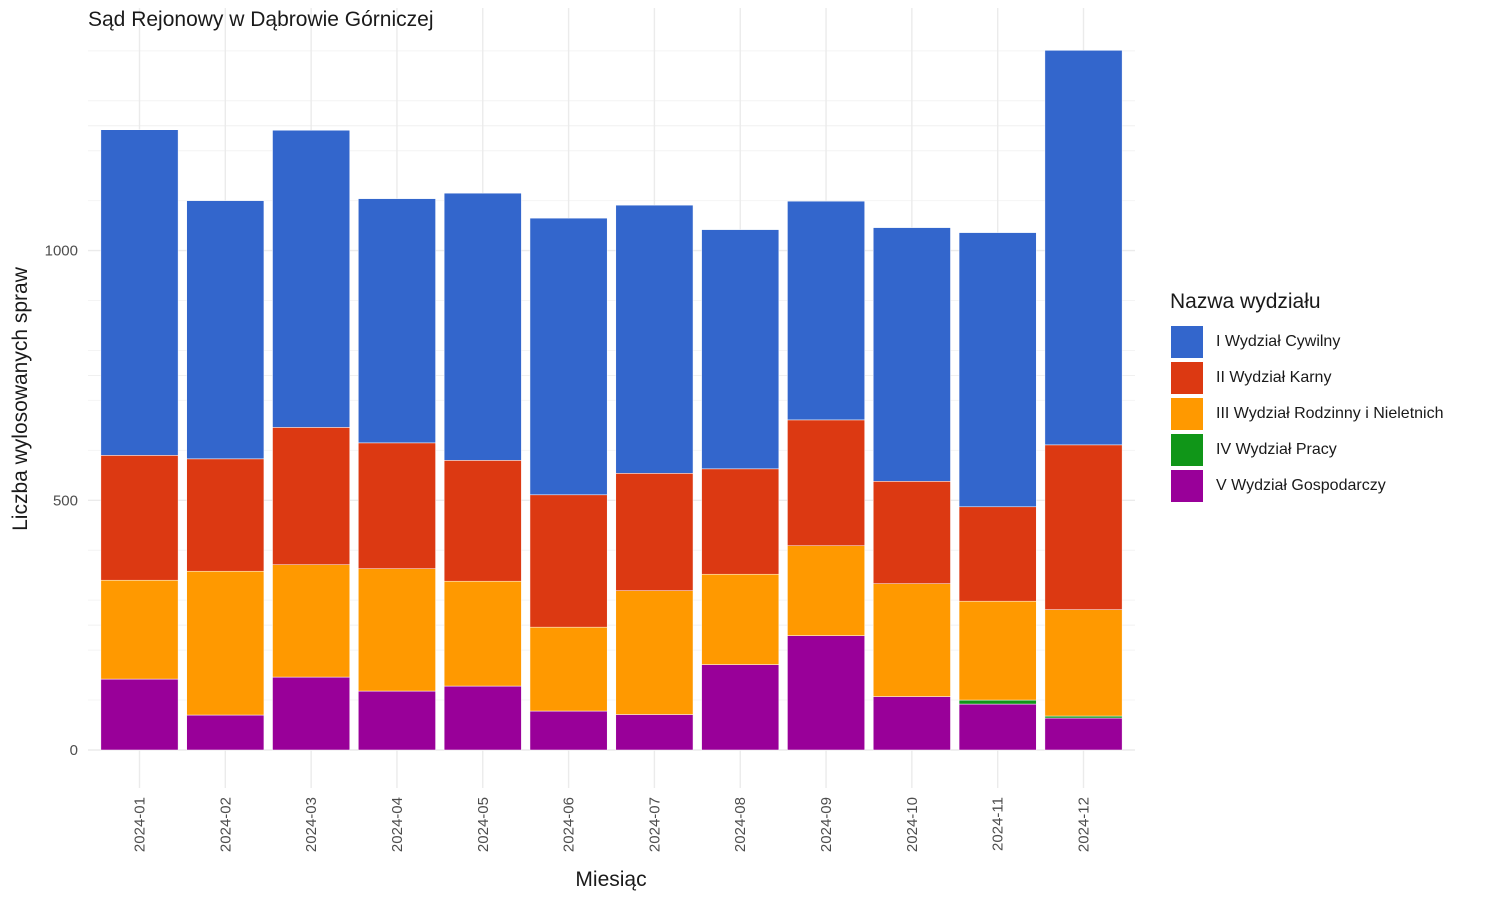 The image size is (1500, 900). I want to click on legend-label: IV Wydział Pracy, so click(1276, 449).